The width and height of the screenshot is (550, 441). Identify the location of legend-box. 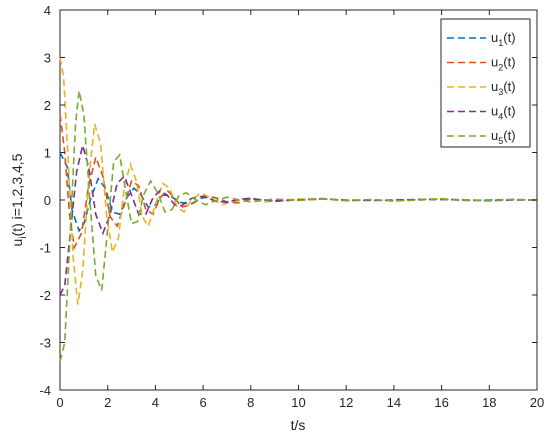
(485, 83).